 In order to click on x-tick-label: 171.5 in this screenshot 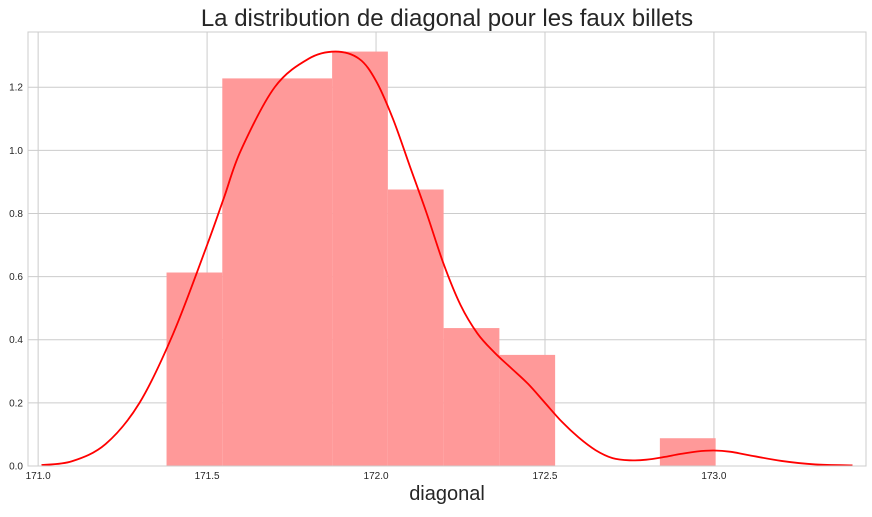, I will do `click(207, 476)`.